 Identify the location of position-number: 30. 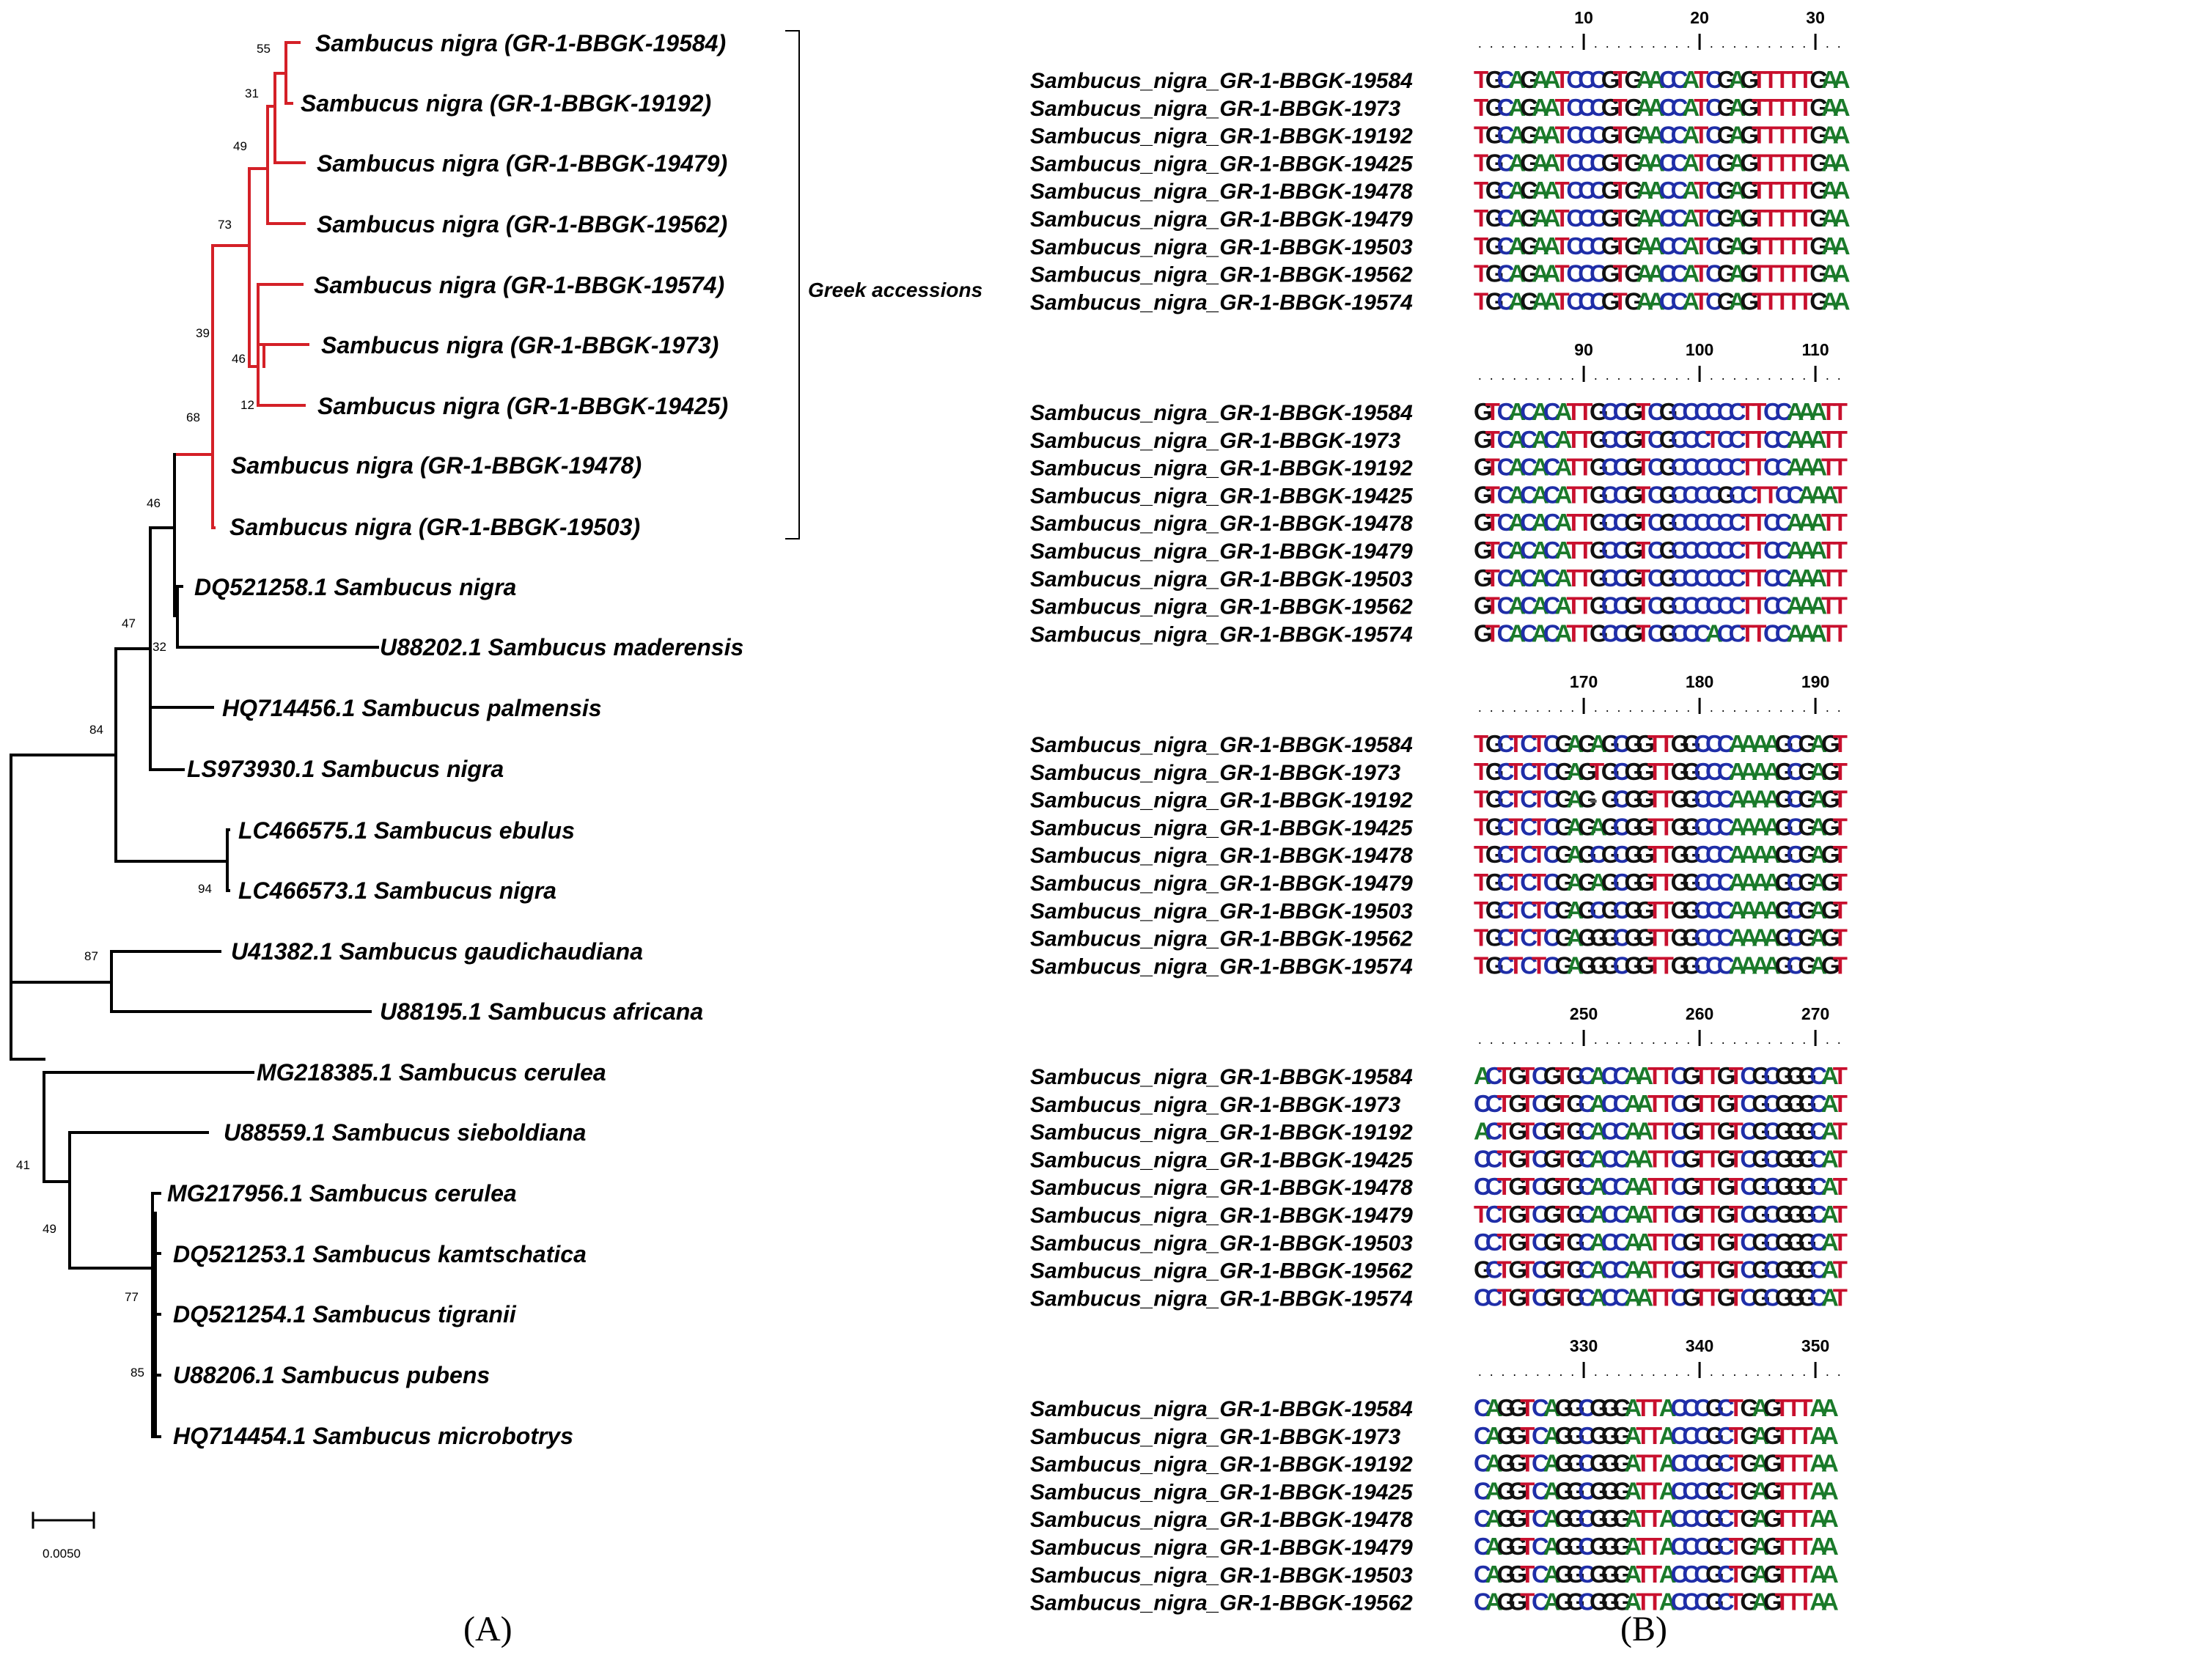
(1815, 17).